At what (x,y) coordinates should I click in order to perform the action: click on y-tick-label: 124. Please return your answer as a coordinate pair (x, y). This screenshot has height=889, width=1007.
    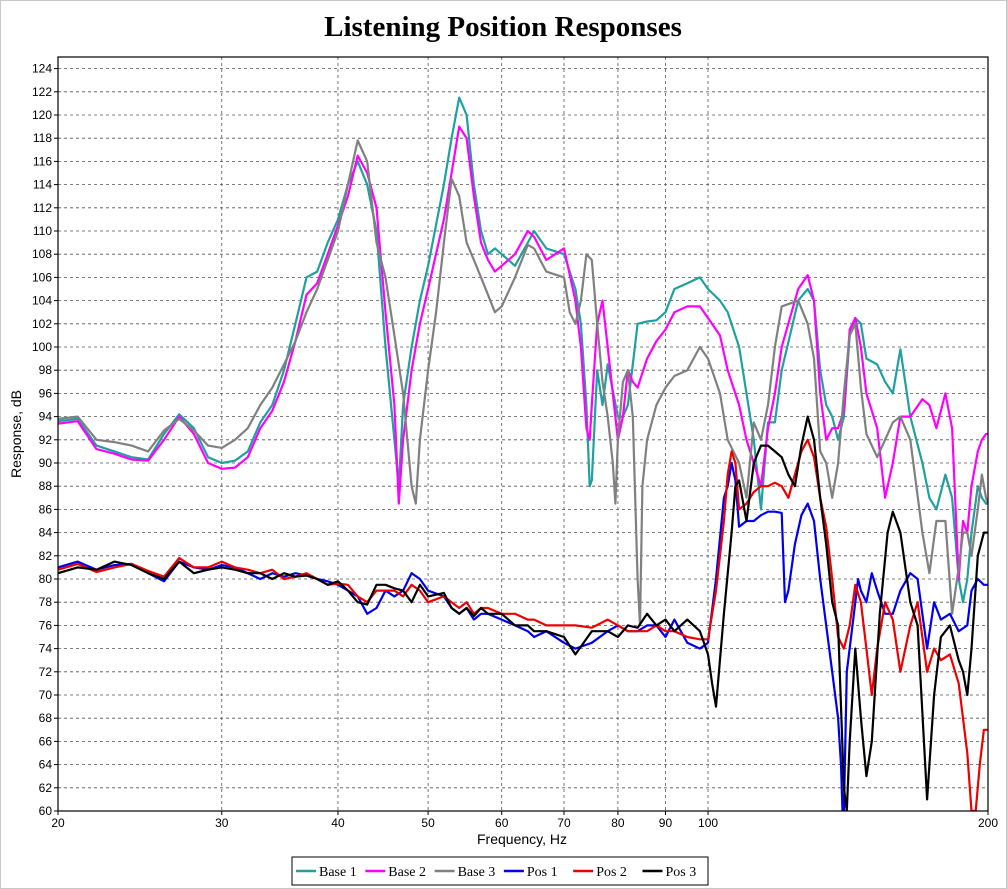
    Looking at the image, I should click on (42, 69).